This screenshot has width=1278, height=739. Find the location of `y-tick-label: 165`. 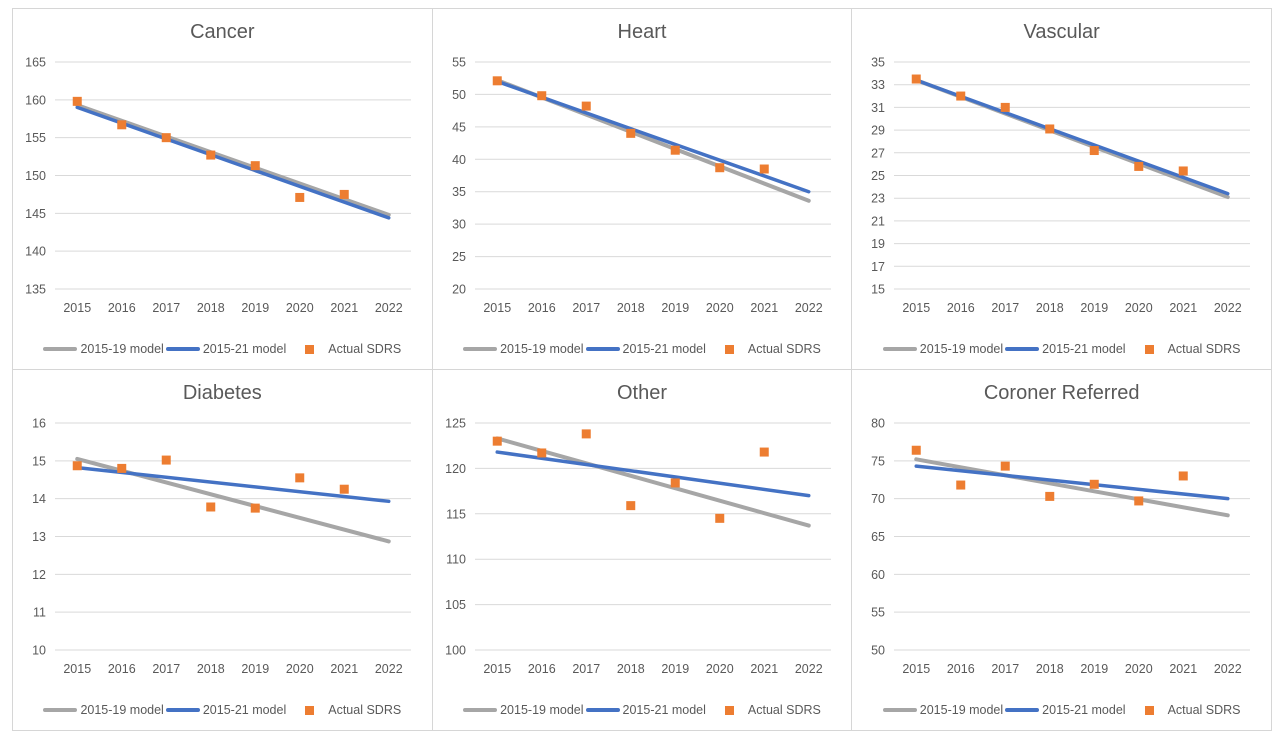

y-tick-label: 165 is located at coordinates (35, 63).